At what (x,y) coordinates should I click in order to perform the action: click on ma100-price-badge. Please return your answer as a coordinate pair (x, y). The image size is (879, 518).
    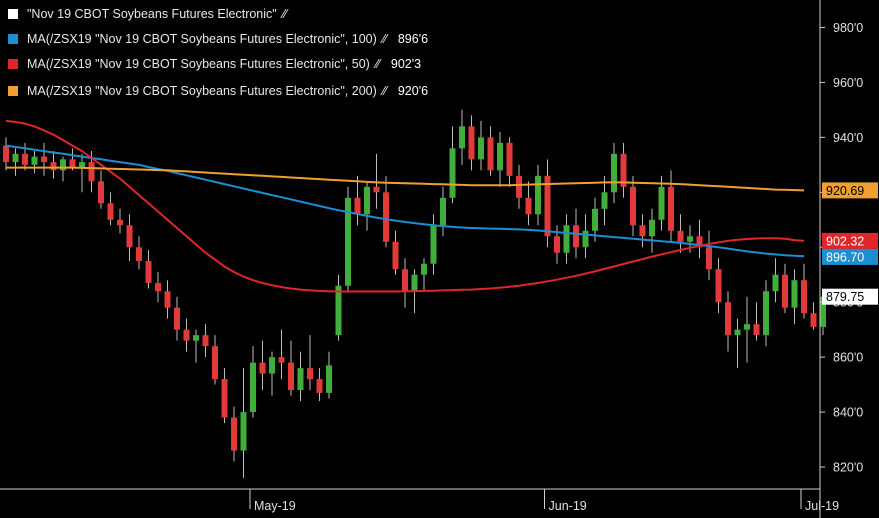
    Looking at the image, I should click on (850, 256).